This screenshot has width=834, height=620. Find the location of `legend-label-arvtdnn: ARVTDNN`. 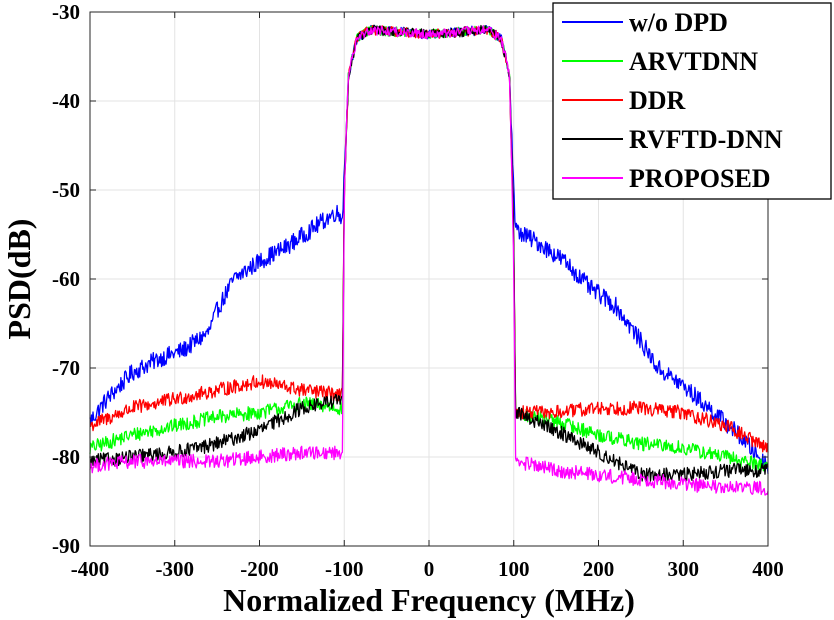

legend-label-arvtdnn: ARVTDNN is located at coordinates (693, 61).